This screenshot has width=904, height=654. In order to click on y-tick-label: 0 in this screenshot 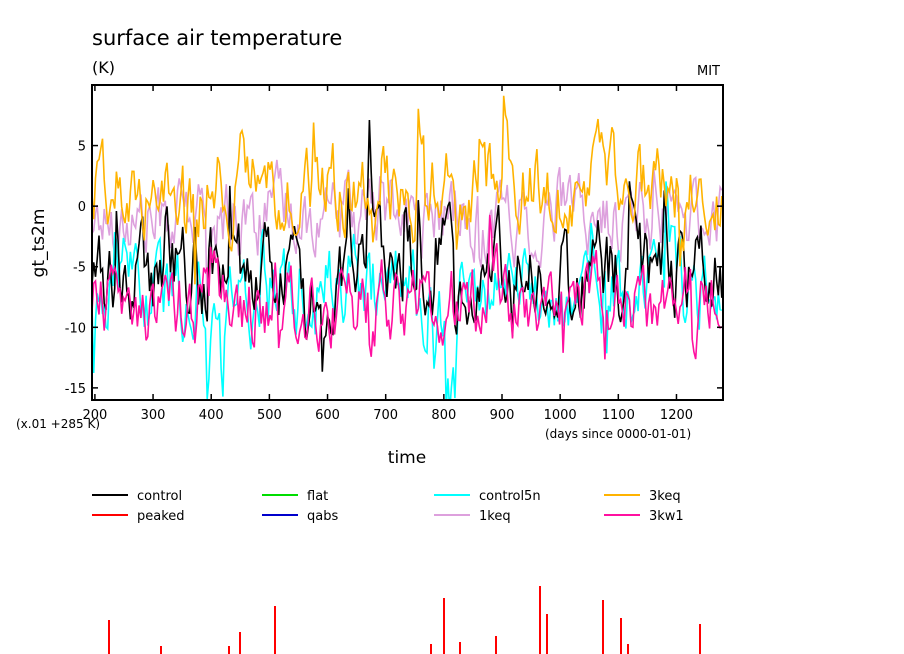, I will do `click(82, 207)`.